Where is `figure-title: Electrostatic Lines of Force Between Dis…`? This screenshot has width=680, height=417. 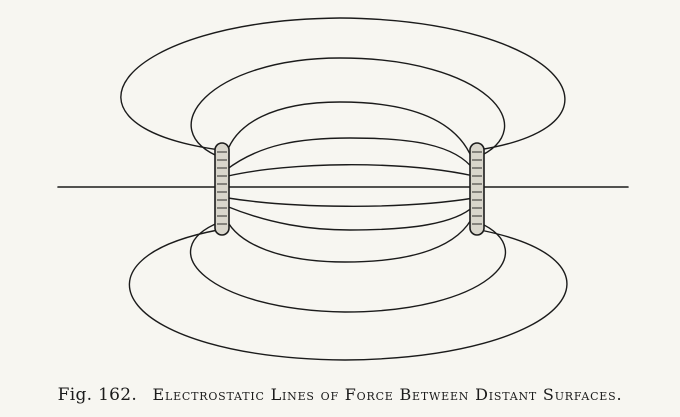
figure-title: Electrostatic Lines of Force Between Dis… is located at coordinates (387, 394).